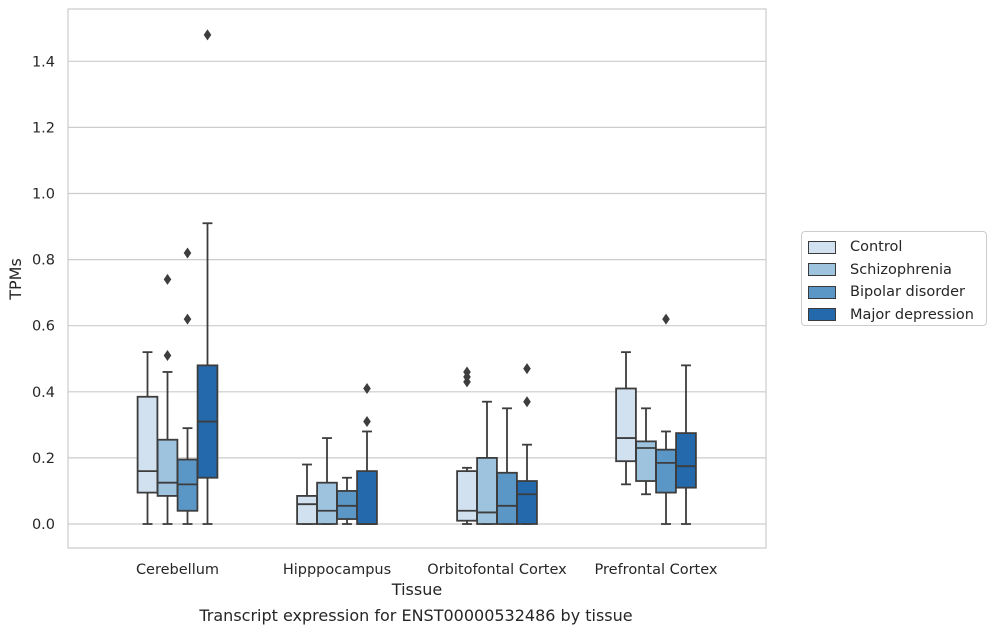  I want to click on x-tick-label: Prefrontal Cortex, so click(656, 570).